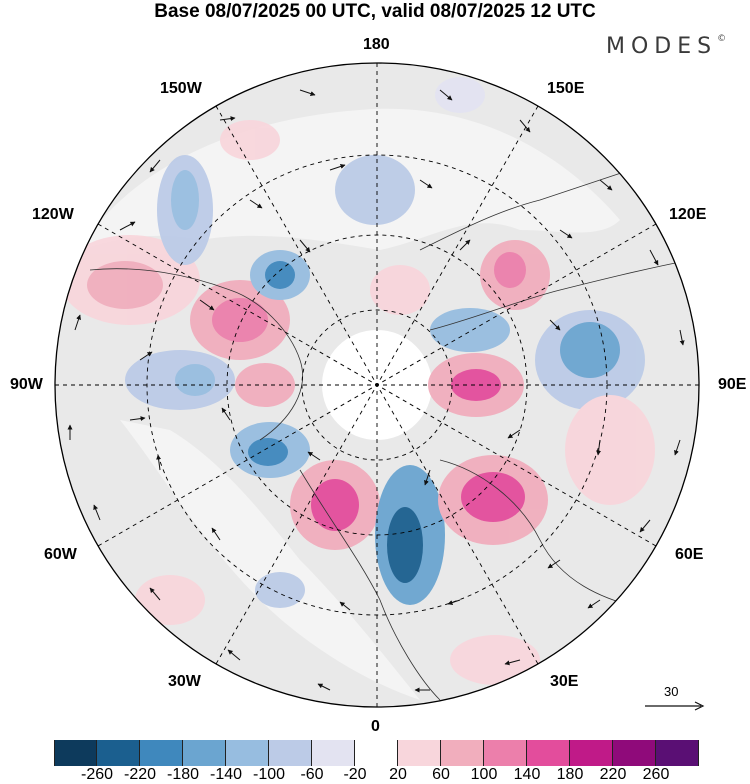 Image resolution: width=750 pixels, height=784 pixels. I want to click on lon-label-90e: 90E, so click(732, 384).